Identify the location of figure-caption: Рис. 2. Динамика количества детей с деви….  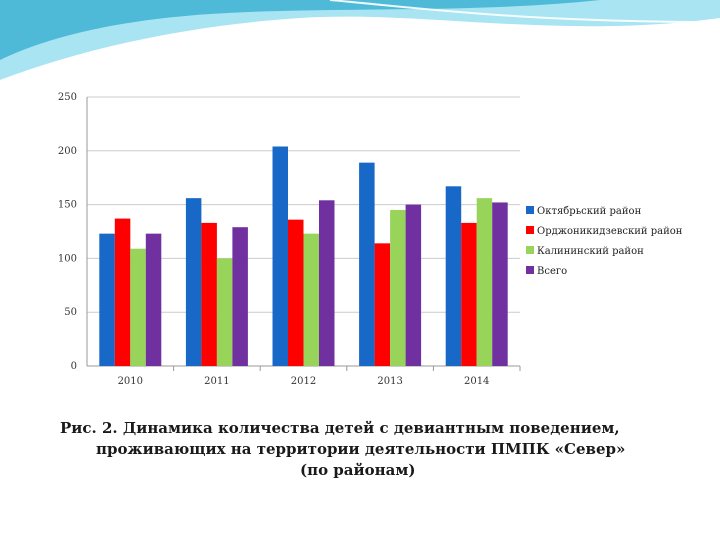
(370, 449).